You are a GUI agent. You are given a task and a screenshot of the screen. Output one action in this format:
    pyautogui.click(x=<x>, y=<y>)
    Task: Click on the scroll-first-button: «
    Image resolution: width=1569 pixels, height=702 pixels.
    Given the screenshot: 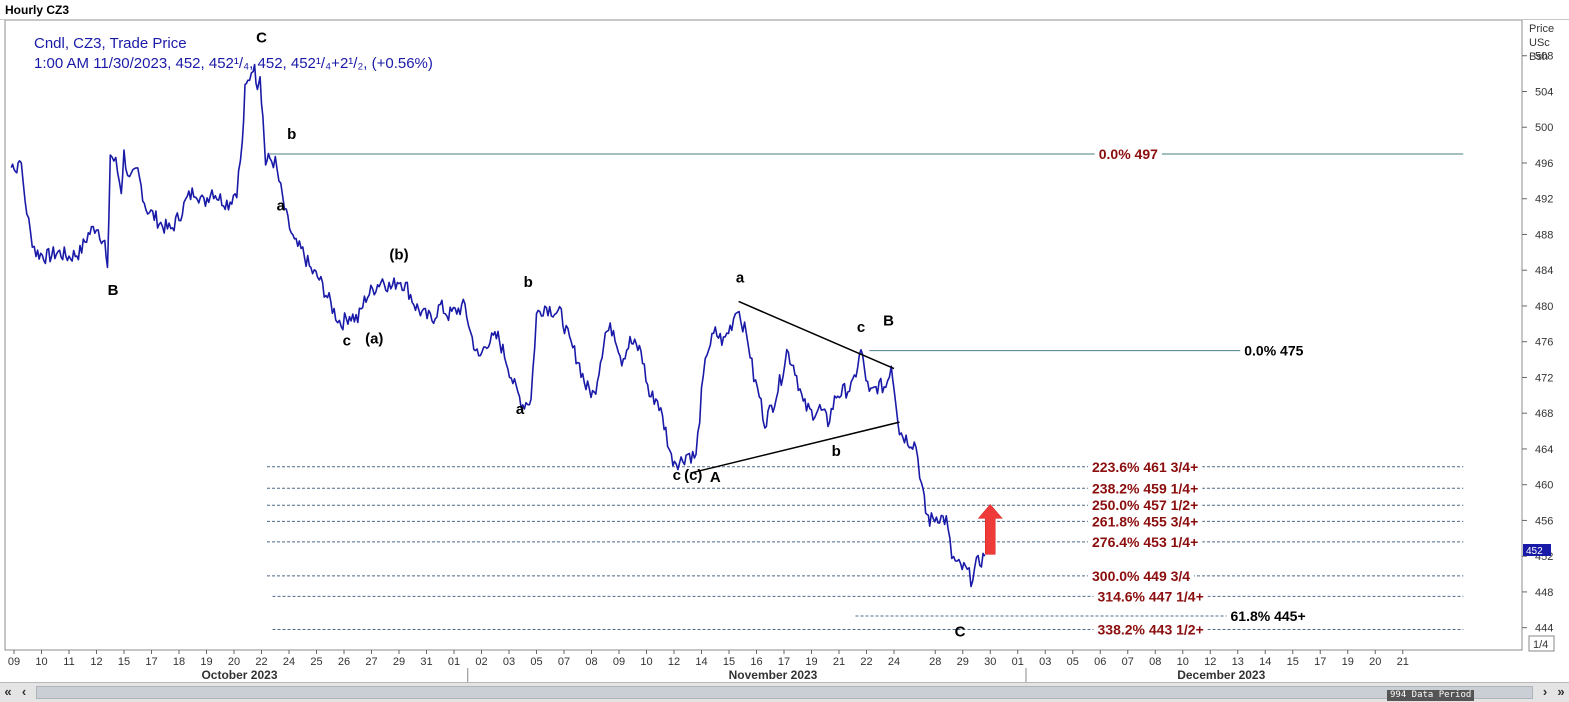 What is the action you would take?
    pyautogui.click(x=8, y=691)
    